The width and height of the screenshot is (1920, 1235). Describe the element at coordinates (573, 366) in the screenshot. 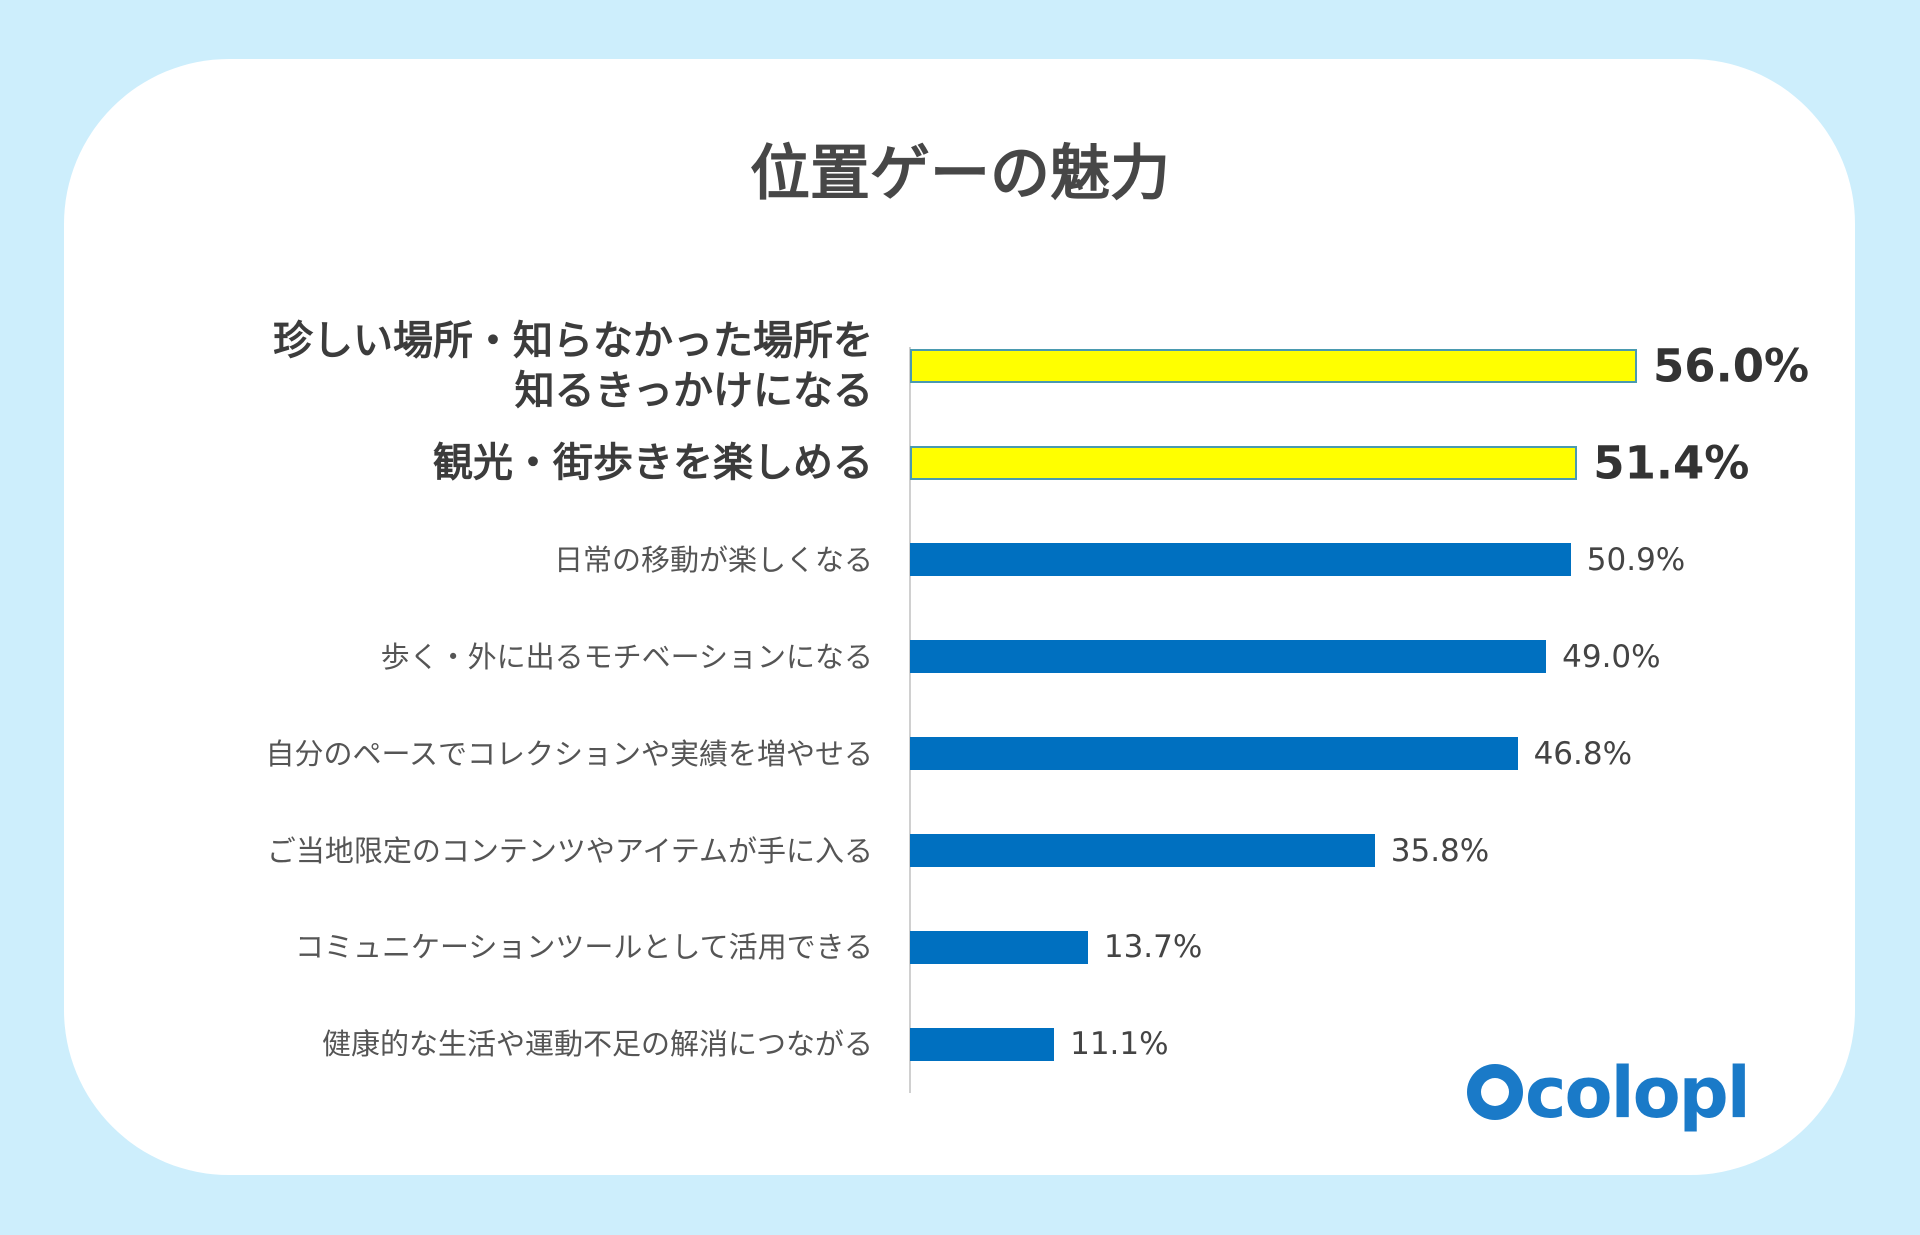

I see `category-label: 珍しい場所・知らなかった場所を 知るきっかけになる` at that location.